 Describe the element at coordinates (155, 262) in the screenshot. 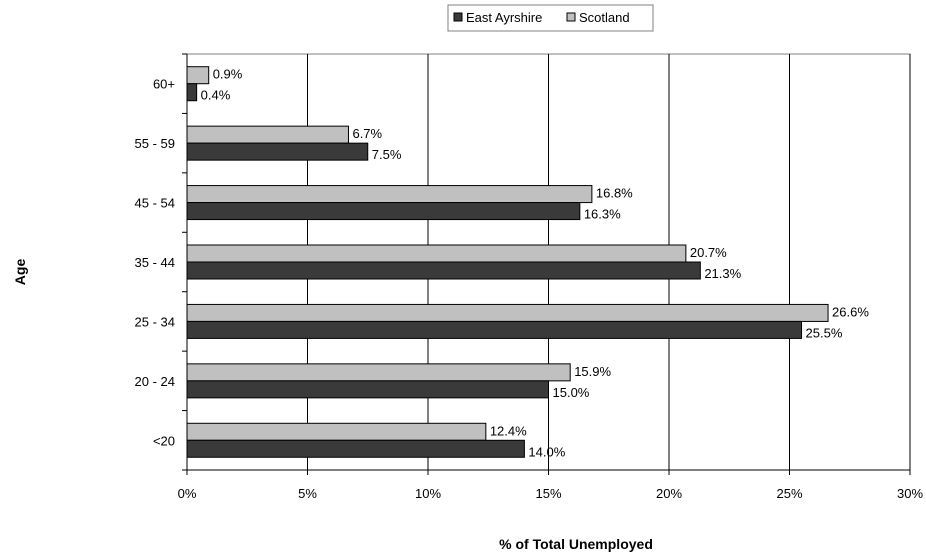

I see `y-tick-label: 35 - 44` at that location.